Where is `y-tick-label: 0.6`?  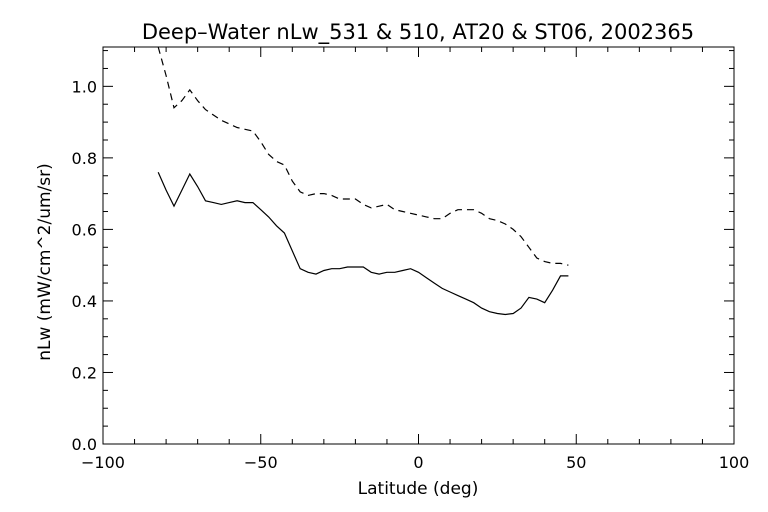 y-tick-label: 0.6 is located at coordinates (84, 229).